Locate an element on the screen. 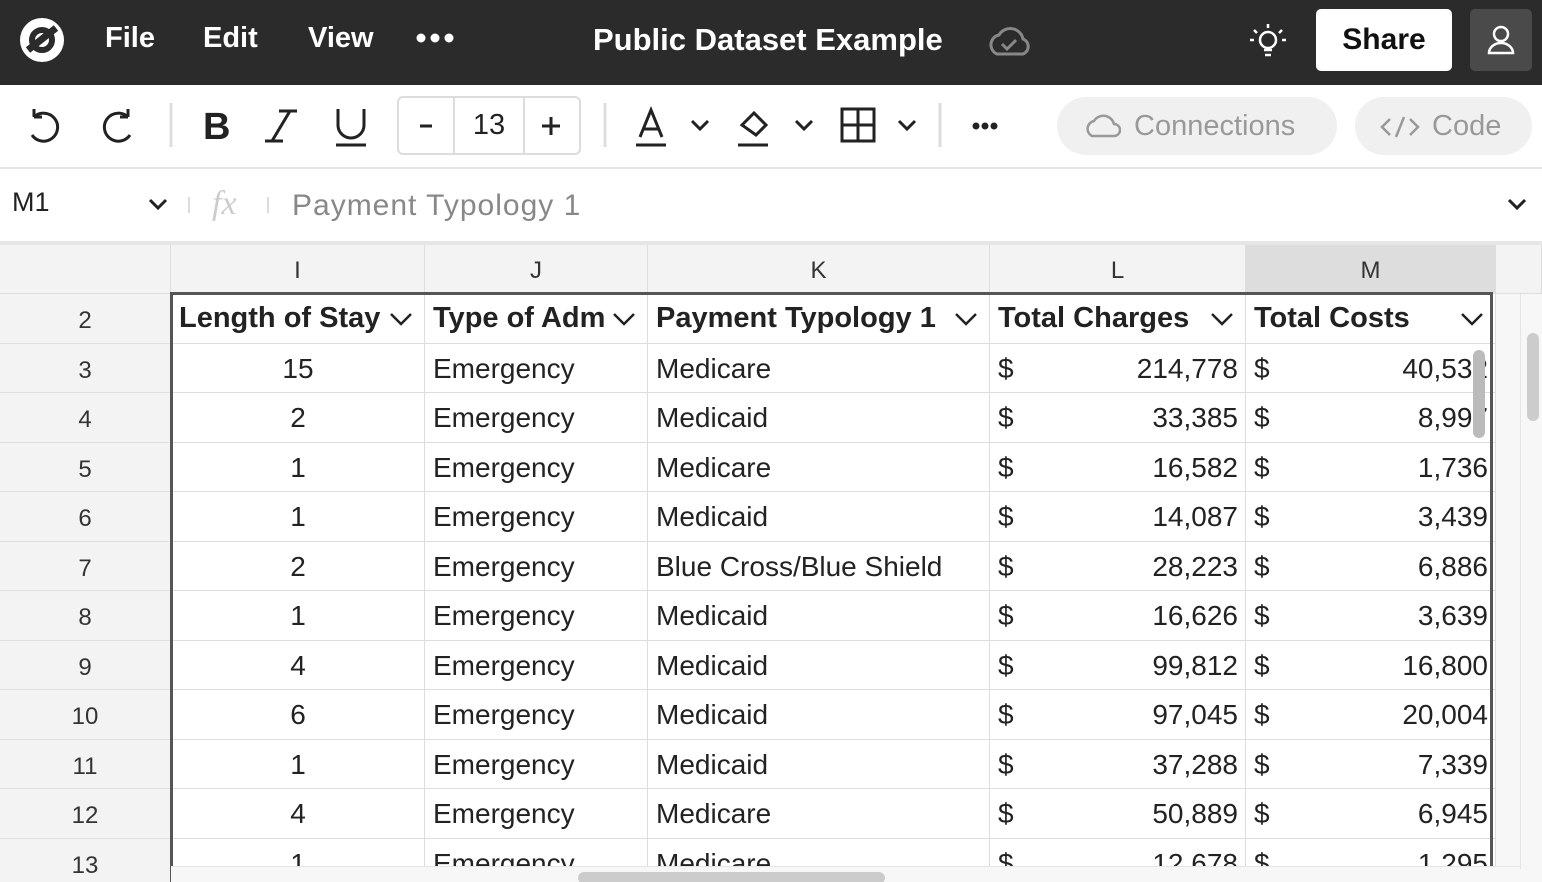 This screenshot has width=1542, height=882. font-size: 13 is located at coordinates (489, 125).